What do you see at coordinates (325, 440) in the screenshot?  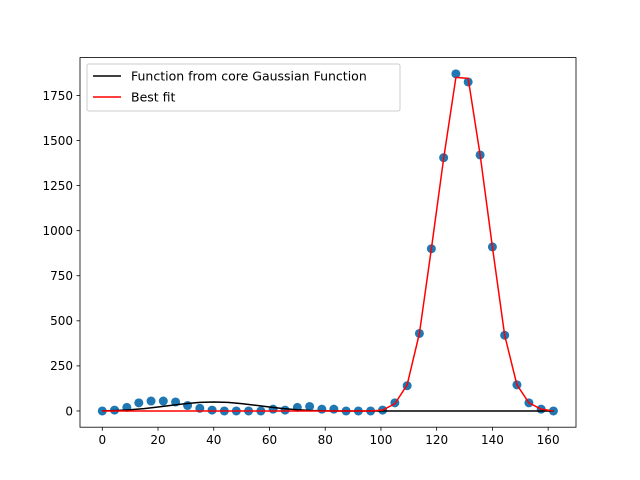 I see `x-tick-label: 80` at bounding box center [325, 440].